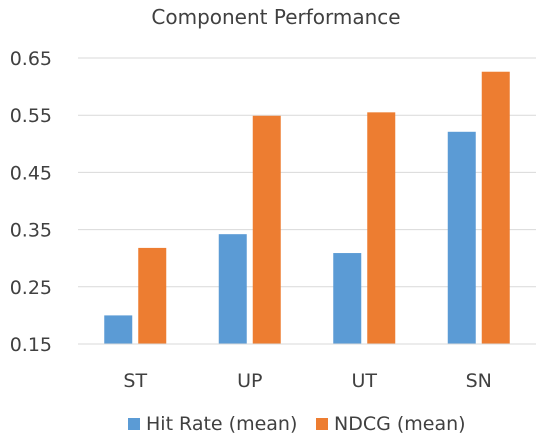  Describe the element at coordinates (31, 59) in the screenshot. I see `y-tick-label: 0.65` at that location.